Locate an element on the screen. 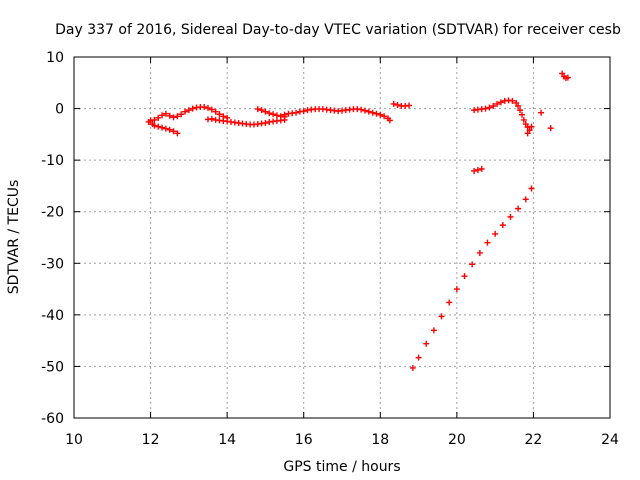 The image size is (640, 480). x-tick-label: 22 is located at coordinates (534, 440).